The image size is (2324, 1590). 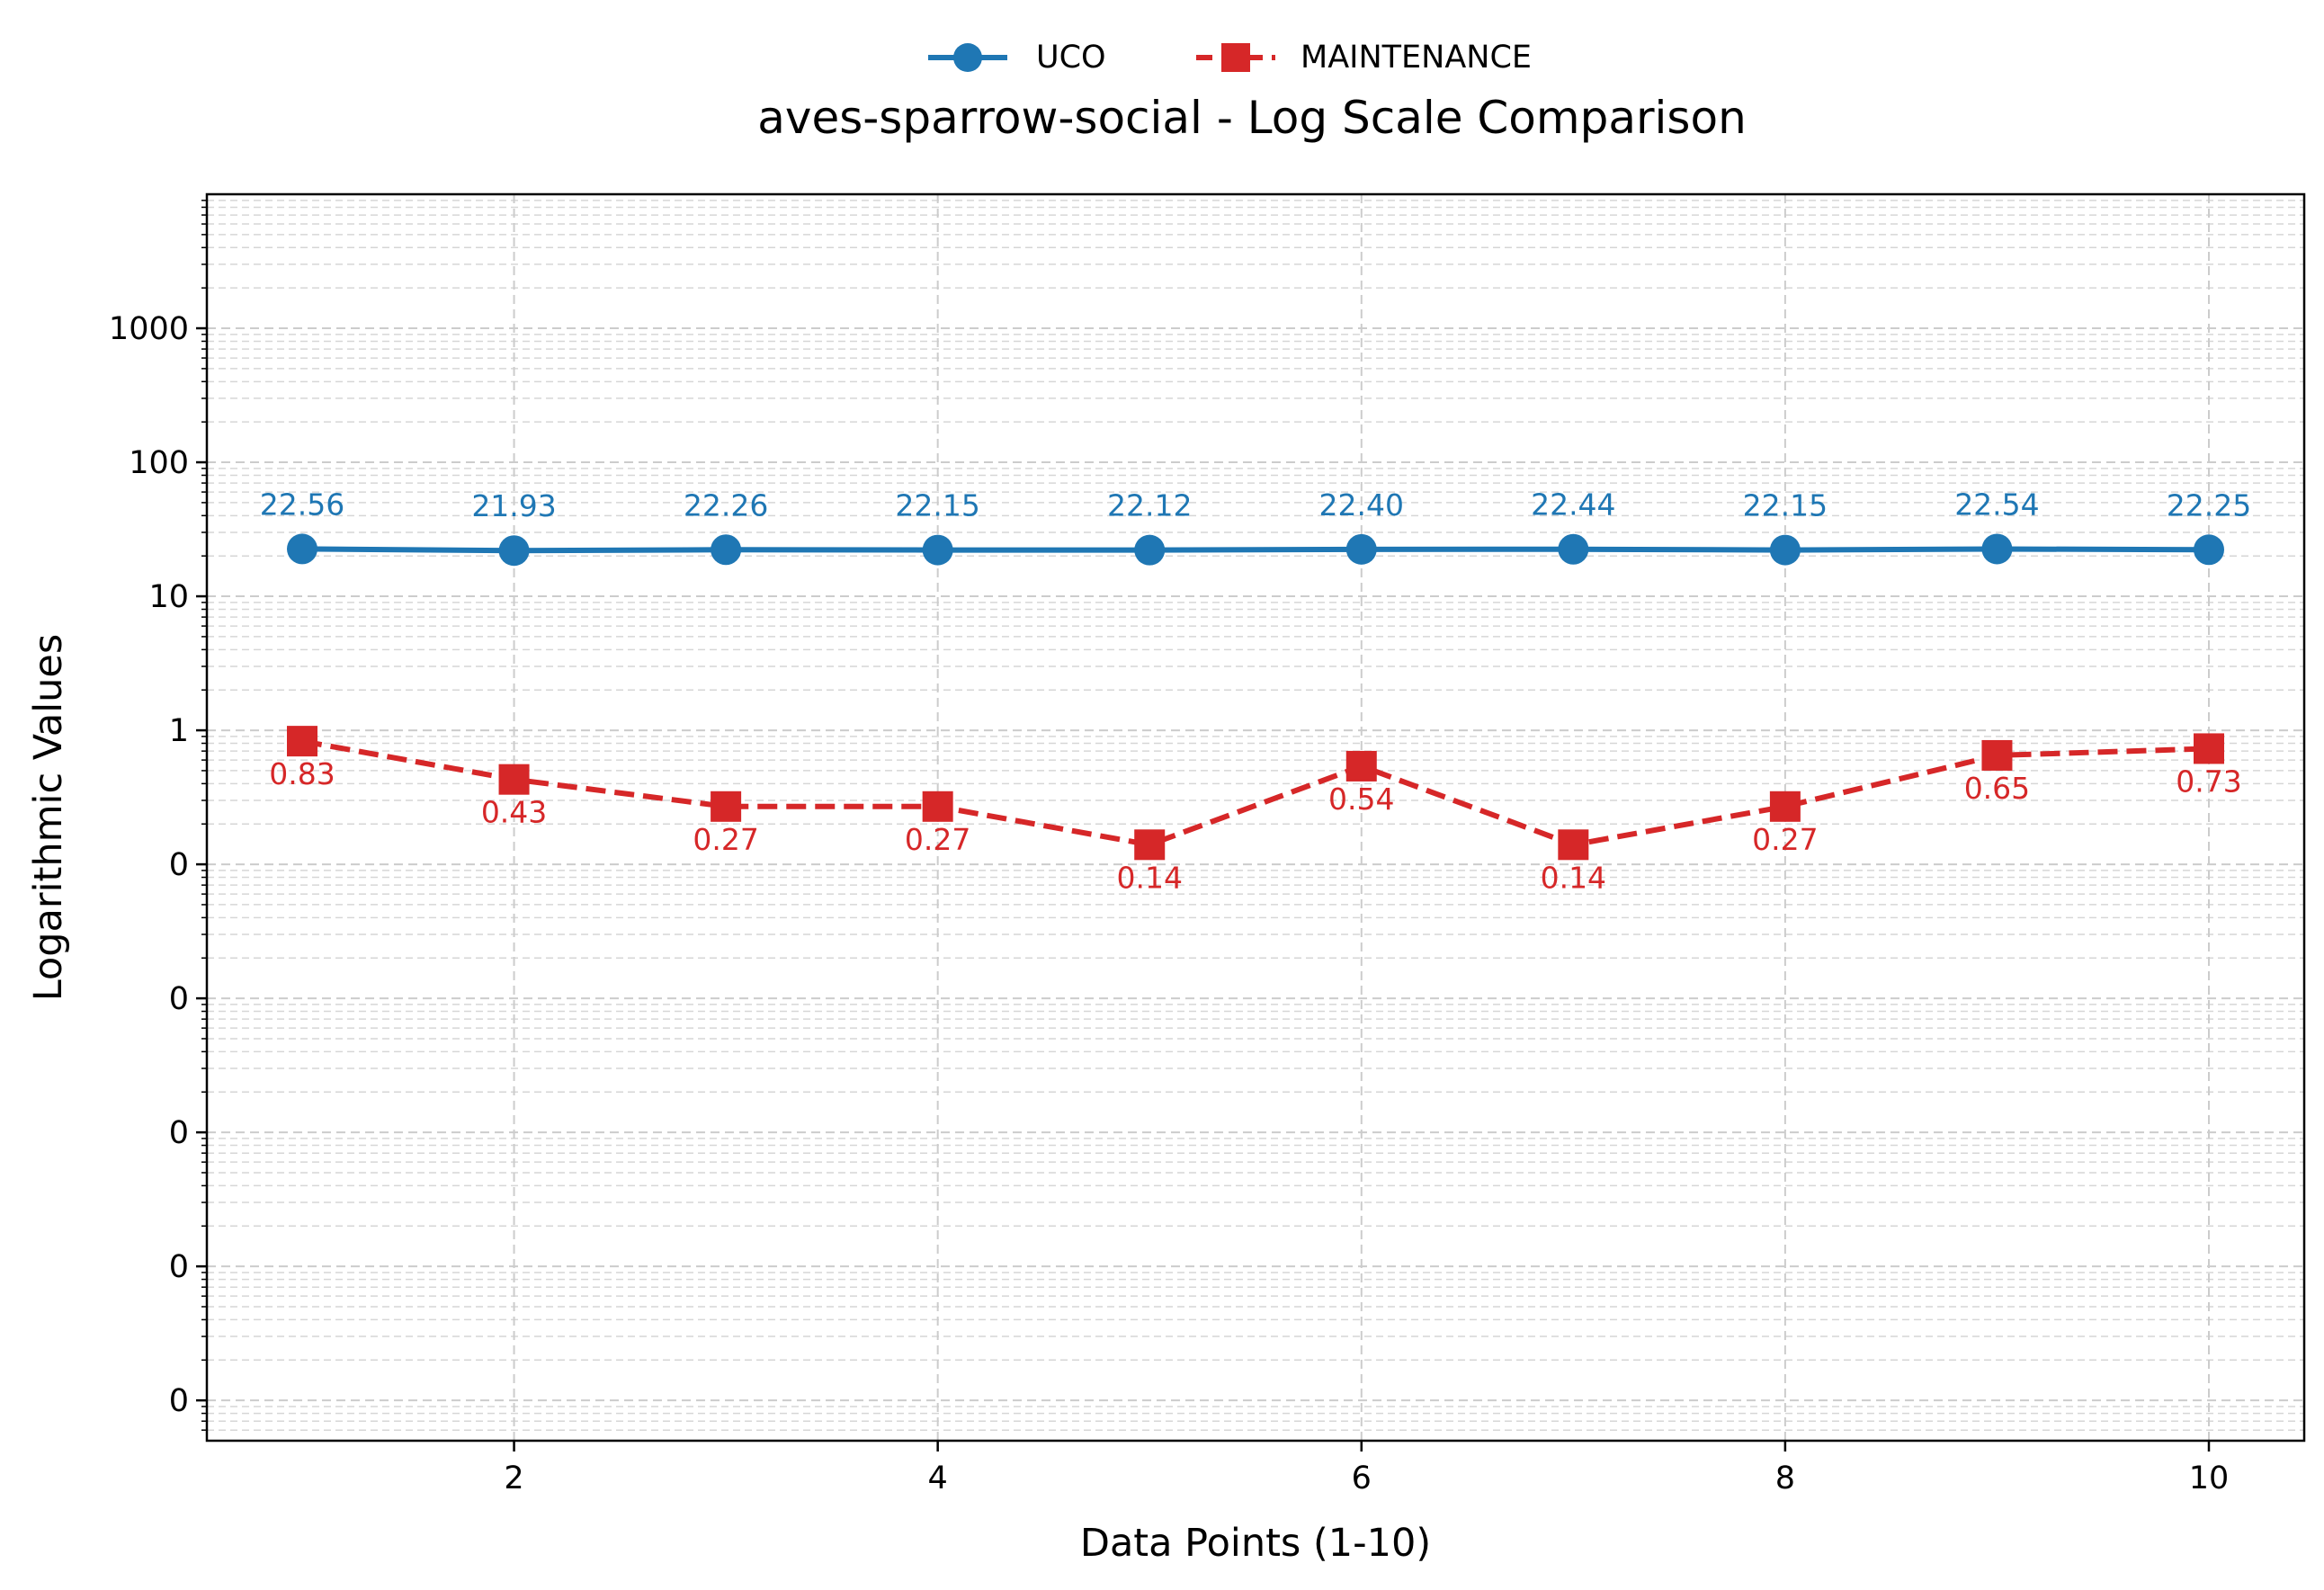 I want to click on y-tick-label: 1000, so click(x=149, y=329).